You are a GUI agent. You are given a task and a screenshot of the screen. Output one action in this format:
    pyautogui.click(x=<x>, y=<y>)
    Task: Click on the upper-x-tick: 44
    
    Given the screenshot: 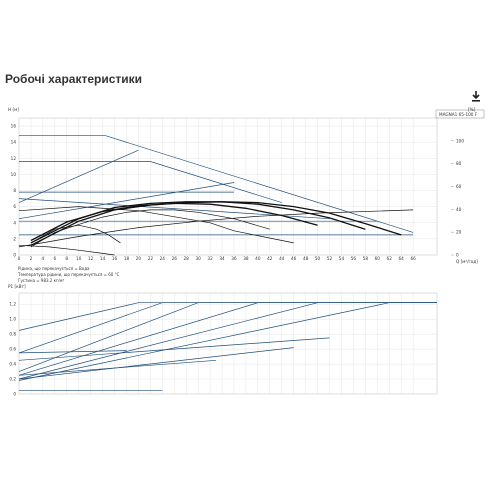 What is the action you would take?
    pyautogui.click(x=282, y=258)
    